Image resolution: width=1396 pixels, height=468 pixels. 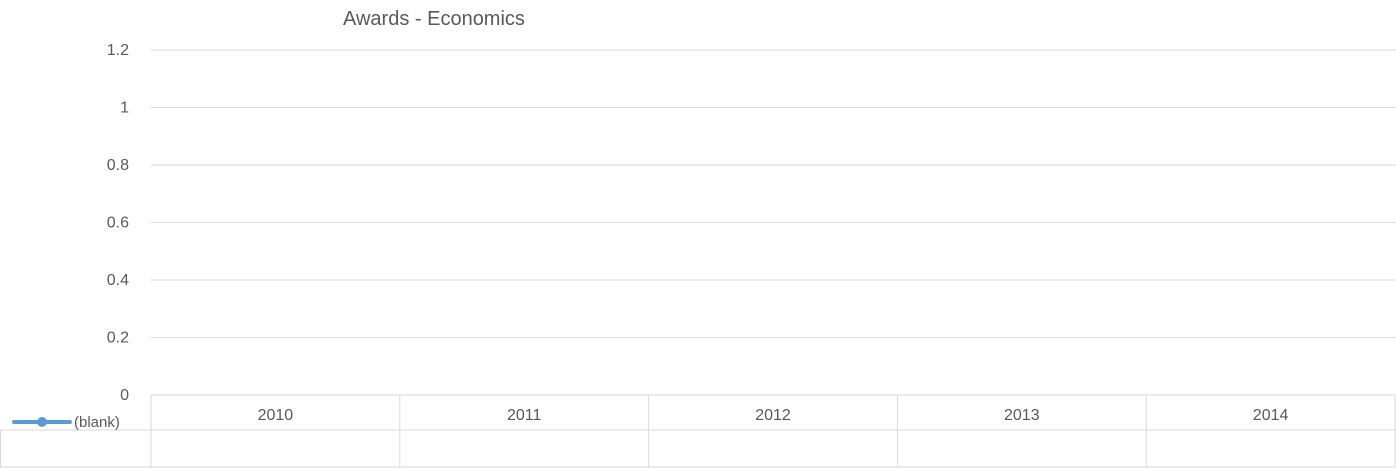 What do you see at coordinates (276, 415) in the screenshot?
I see `x-category-label: 2010` at bounding box center [276, 415].